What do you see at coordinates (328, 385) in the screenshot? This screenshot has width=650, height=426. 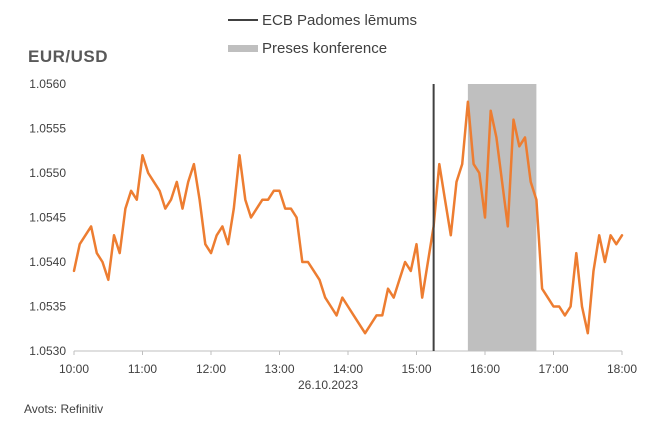 I see `date-label: 26.10.2023` at bounding box center [328, 385].